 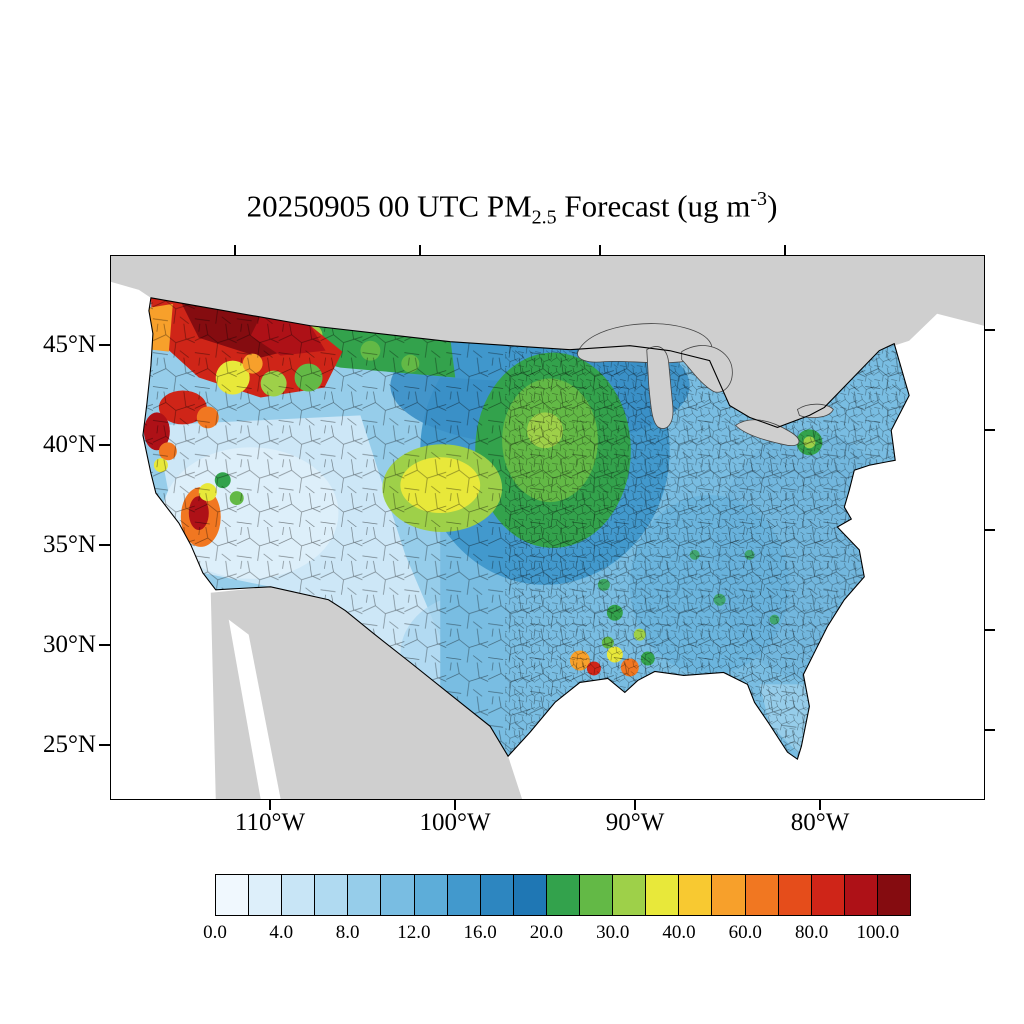 What do you see at coordinates (281, 932) in the screenshot?
I see `colorbar-label: 4.0` at bounding box center [281, 932].